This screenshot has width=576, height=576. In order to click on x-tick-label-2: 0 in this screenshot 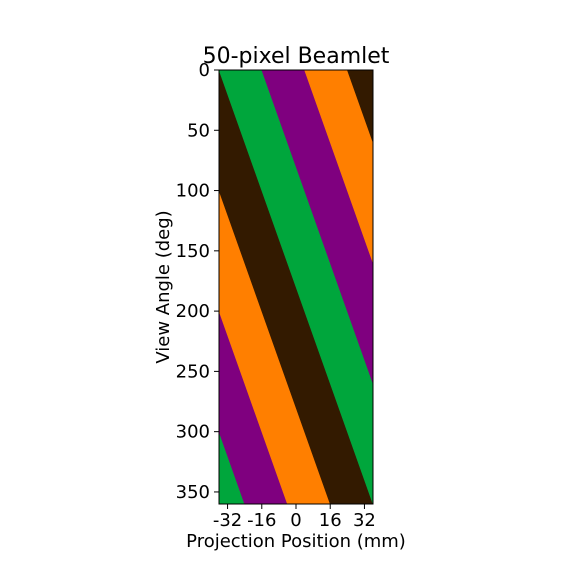, I will do `click(295, 520)`.